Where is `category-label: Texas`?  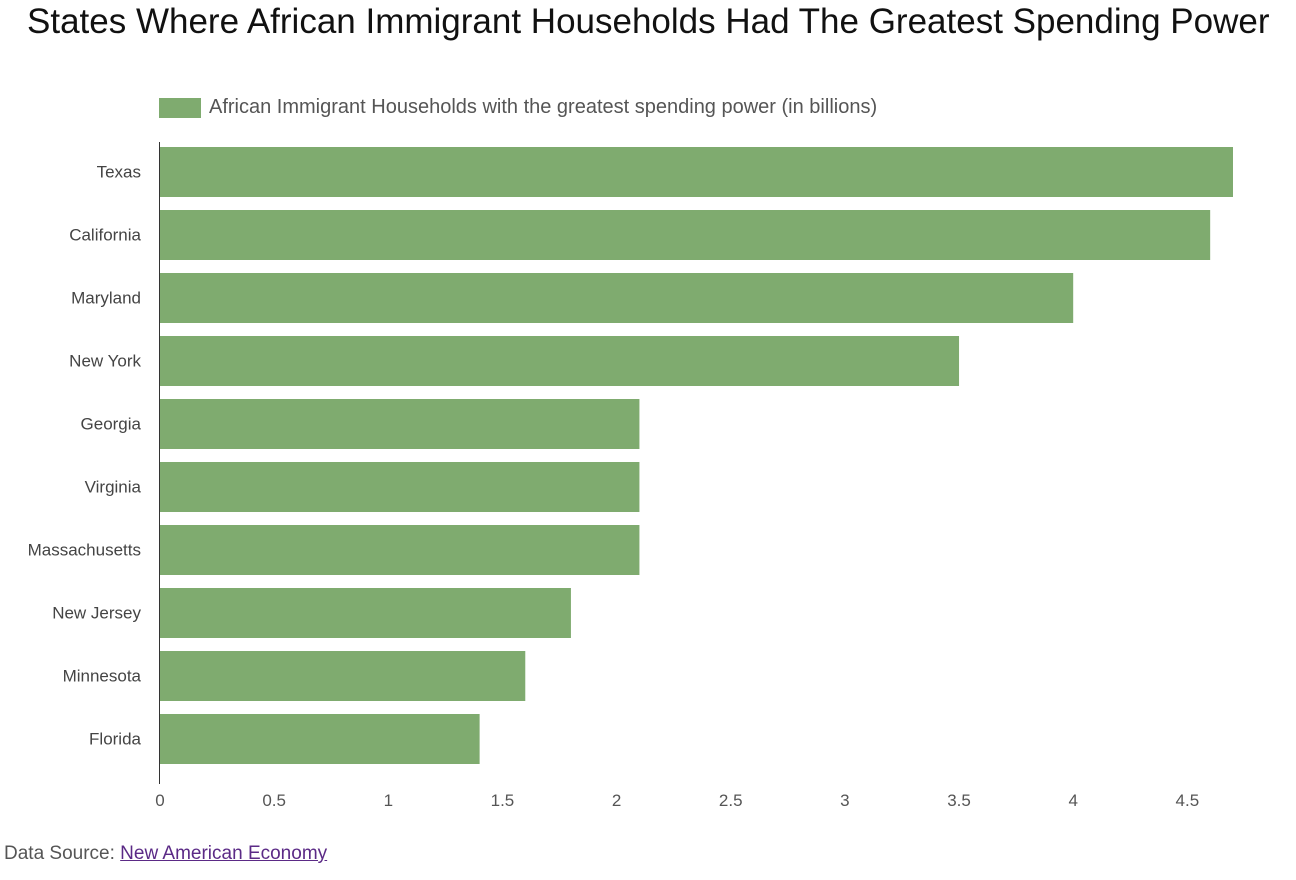
category-label: Texas is located at coordinates (119, 172).